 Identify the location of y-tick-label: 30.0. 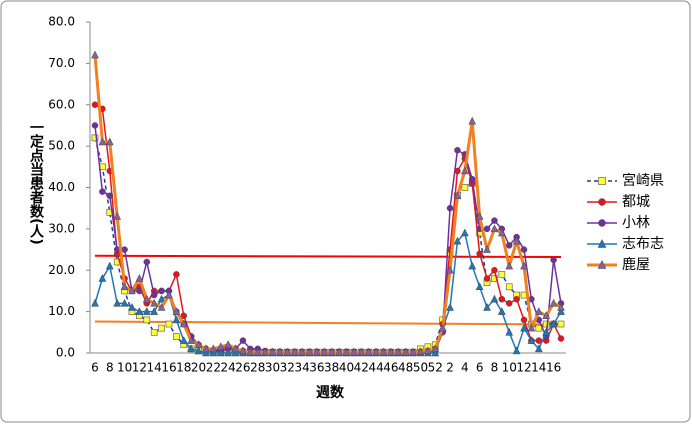
(61, 228).